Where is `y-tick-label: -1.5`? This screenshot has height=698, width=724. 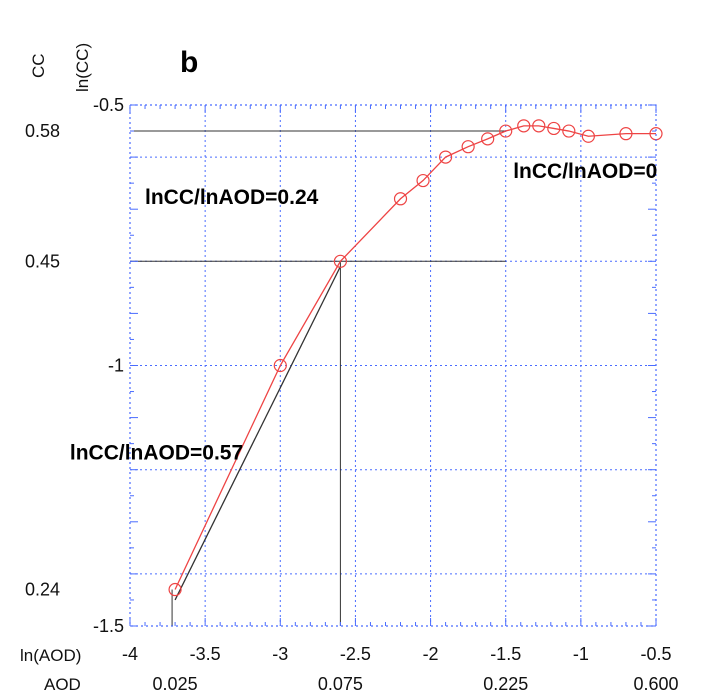
y-tick-label: -1.5 is located at coordinates (108, 626).